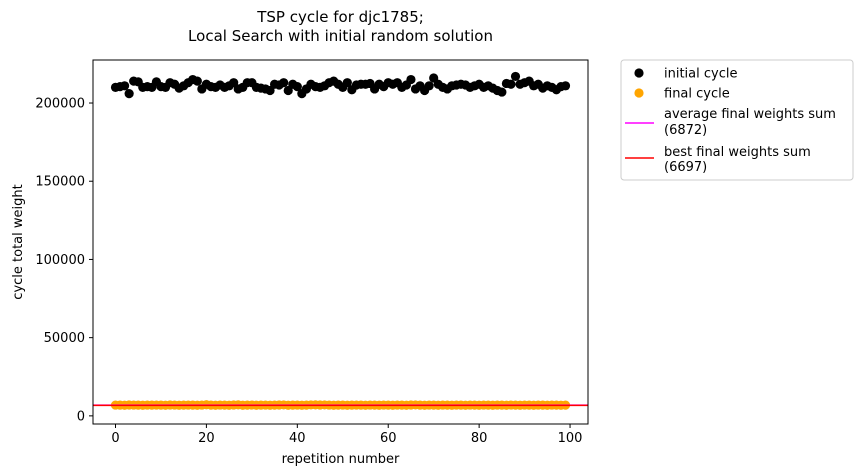  What do you see at coordinates (81, 416) in the screenshot?
I see `y-tick-label: 0` at bounding box center [81, 416].